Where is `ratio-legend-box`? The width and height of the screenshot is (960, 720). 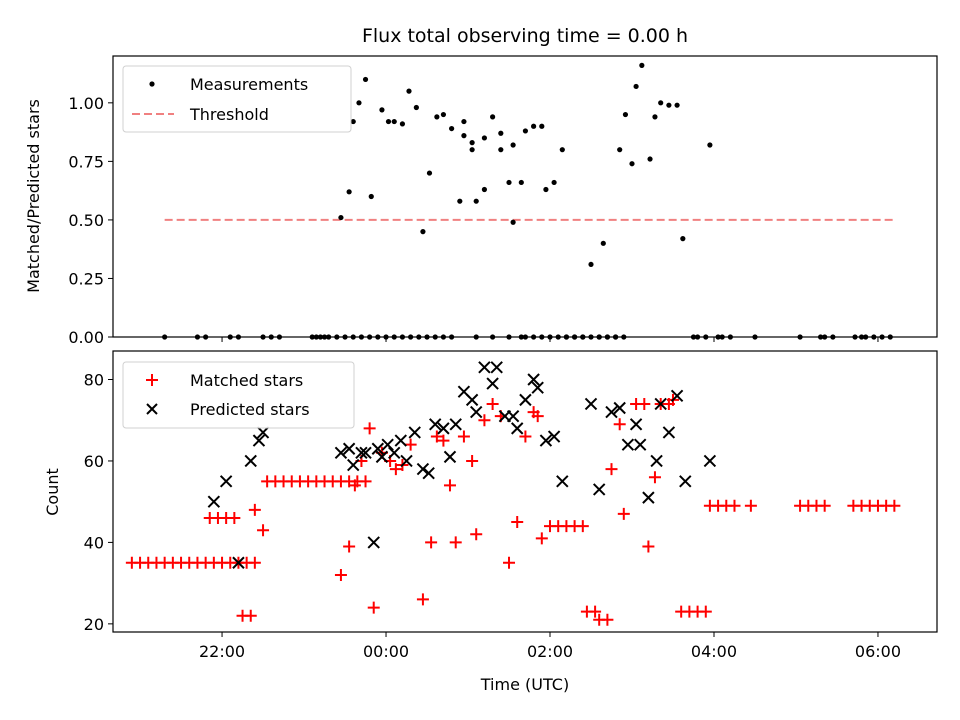 ratio-legend-box is located at coordinates (237, 99).